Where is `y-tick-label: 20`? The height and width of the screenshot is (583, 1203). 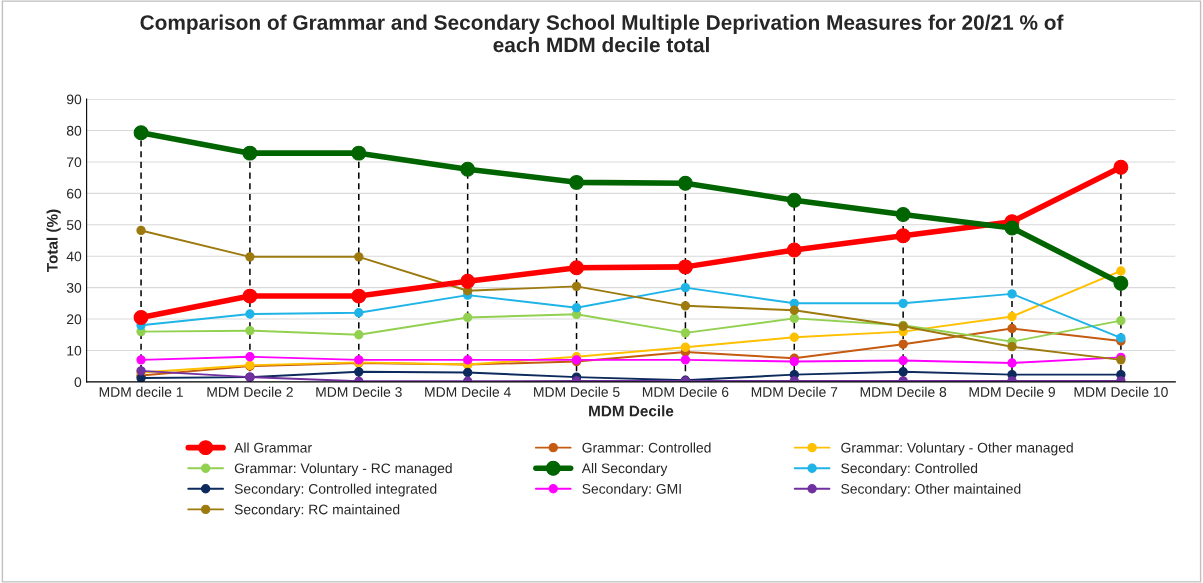
y-tick-label: 20 is located at coordinates (74, 319).